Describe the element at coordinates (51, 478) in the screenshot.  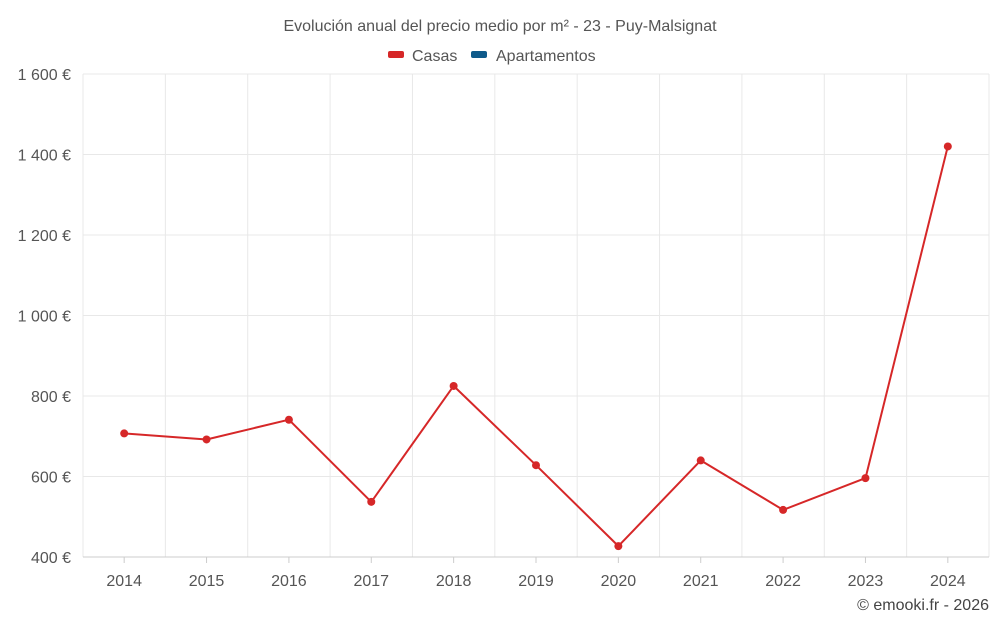
I see `y-tick-label: 600 €` at that location.